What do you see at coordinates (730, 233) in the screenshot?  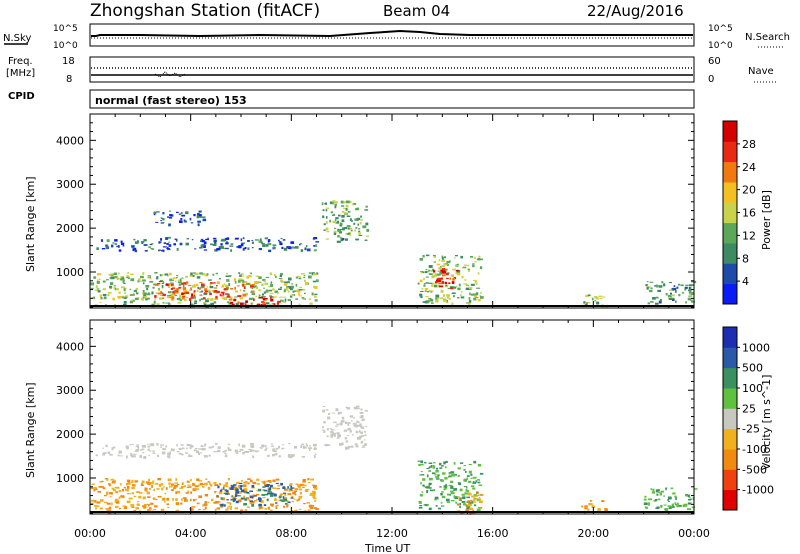 I see `power-colorbar-swatch` at bounding box center [730, 233].